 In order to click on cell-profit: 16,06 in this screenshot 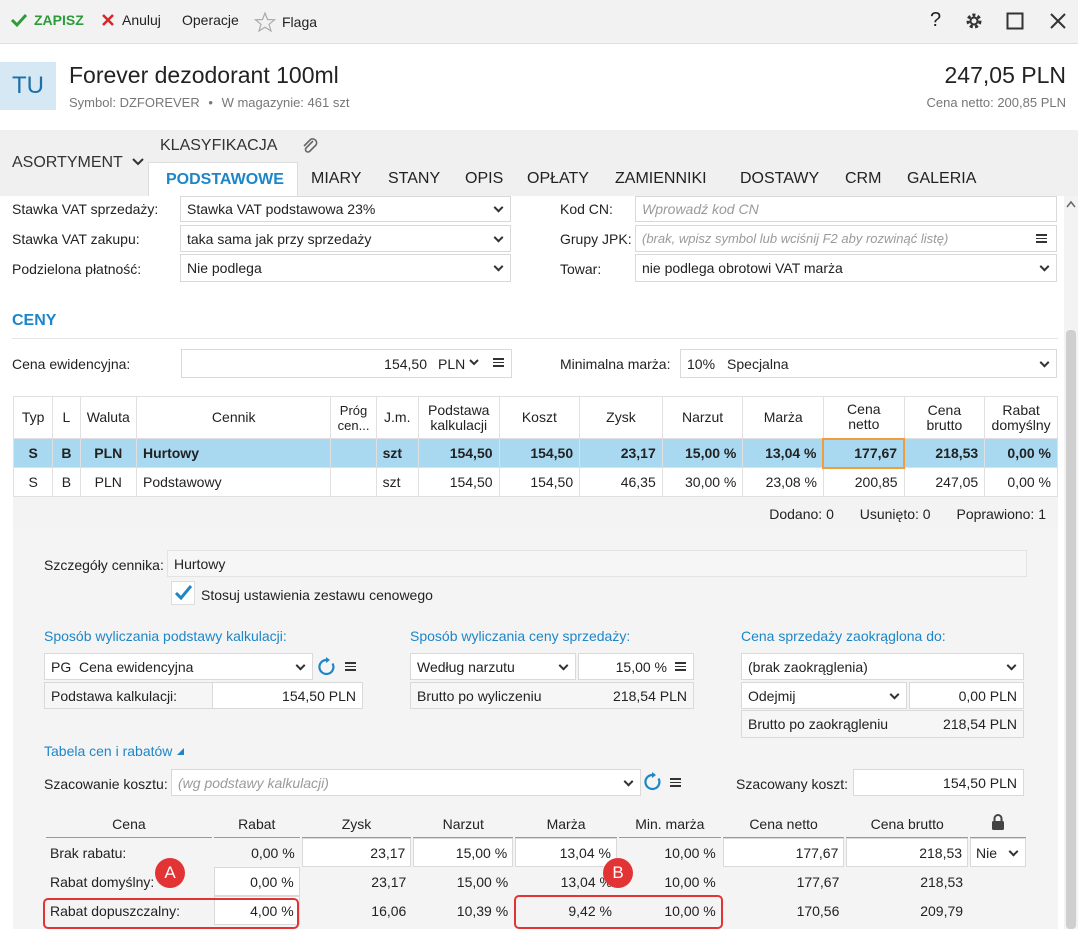, I will do `click(389, 910)`.